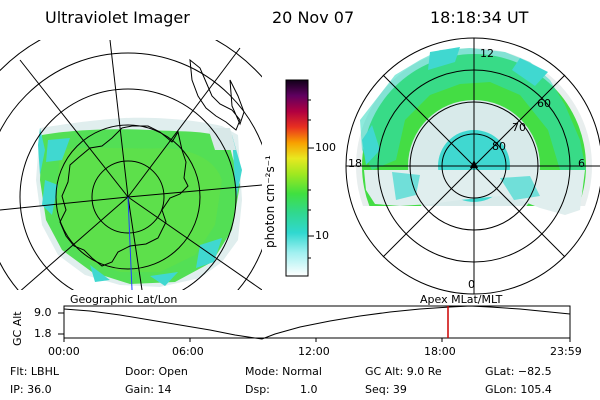  What do you see at coordinates (581, 163) in the screenshot?
I see `polar-label-6: 6` at bounding box center [581, 163].